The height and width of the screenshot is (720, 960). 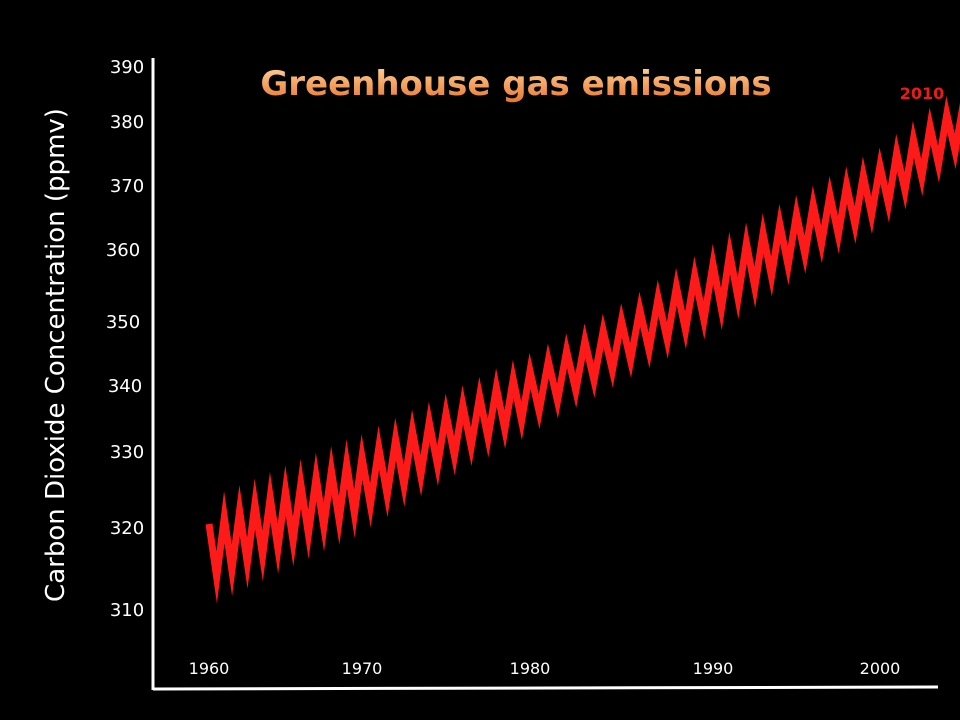 What do you see at coordinates (127, 528) in the screenshot?
I see `y-tick-label: 320` at bounding box center [127, 528].